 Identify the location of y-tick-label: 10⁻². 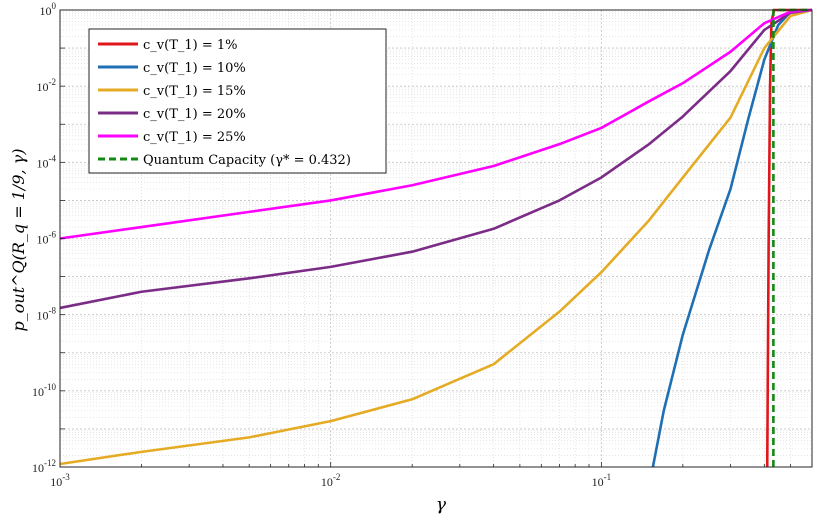
(47, 85).